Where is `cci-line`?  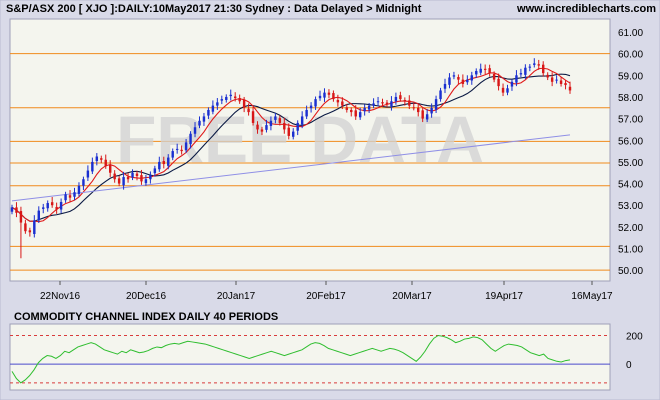 cci-line is located at coordinates (291, 359).